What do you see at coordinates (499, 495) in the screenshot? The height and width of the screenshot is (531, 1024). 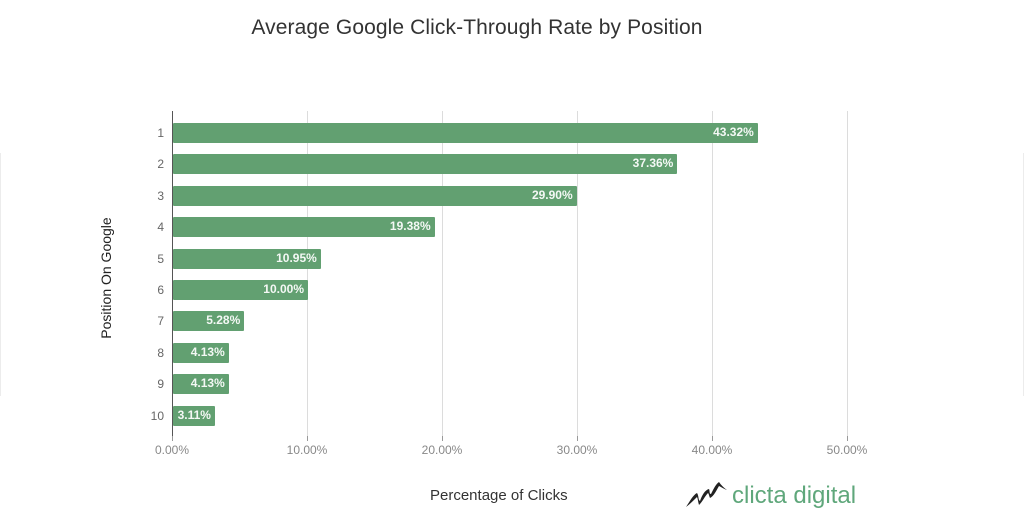 I see `x-axis-label: Percentage of Clicks` at bounding box center [499, 495].